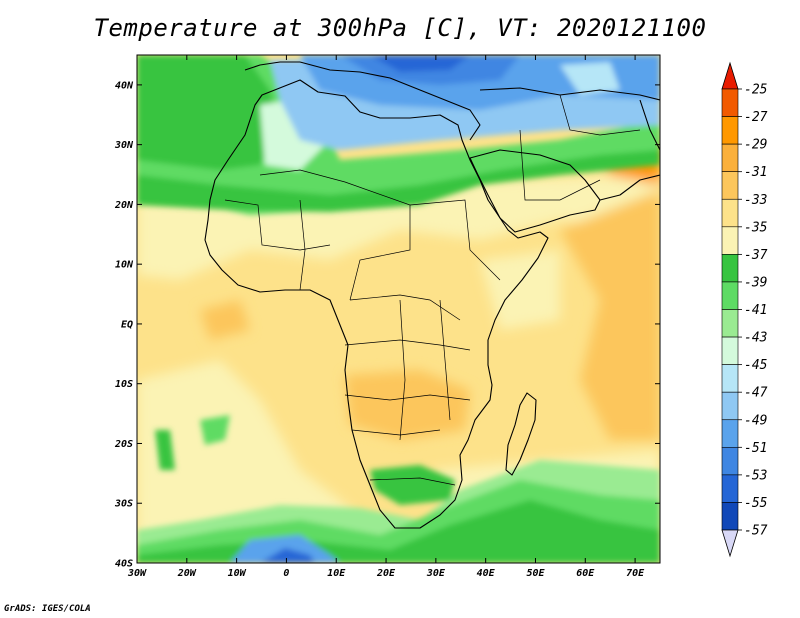  I want to click on colorbar-bottom-triangle, so click(730, 543).